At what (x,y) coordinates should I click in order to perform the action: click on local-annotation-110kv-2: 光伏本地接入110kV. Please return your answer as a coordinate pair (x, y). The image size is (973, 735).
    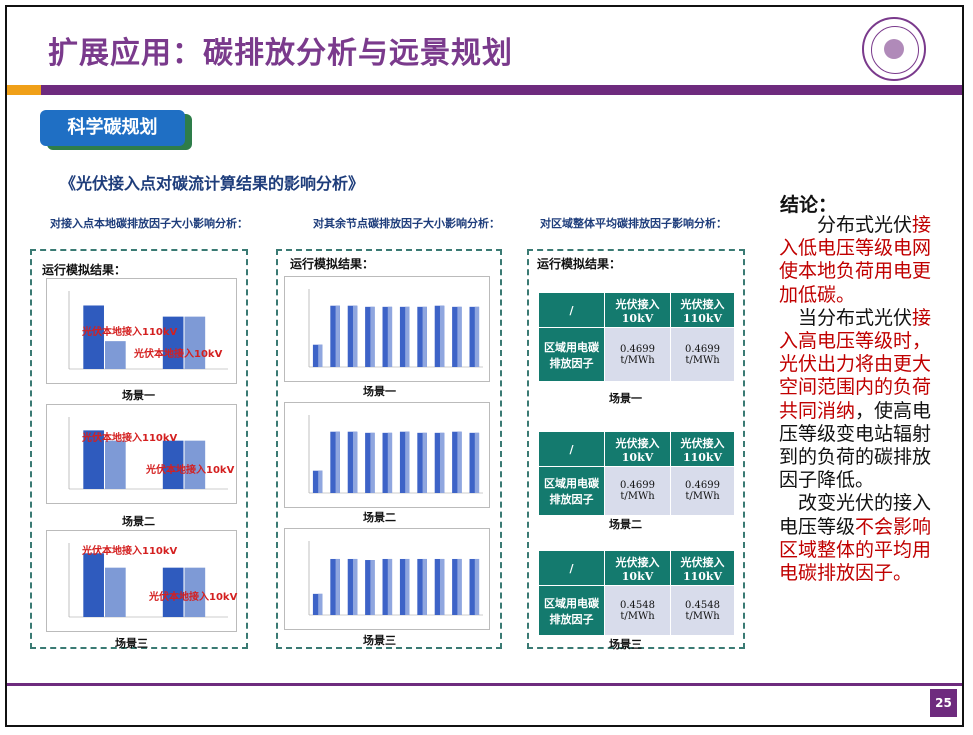
    Looking at the image, I should click on (130, 438).